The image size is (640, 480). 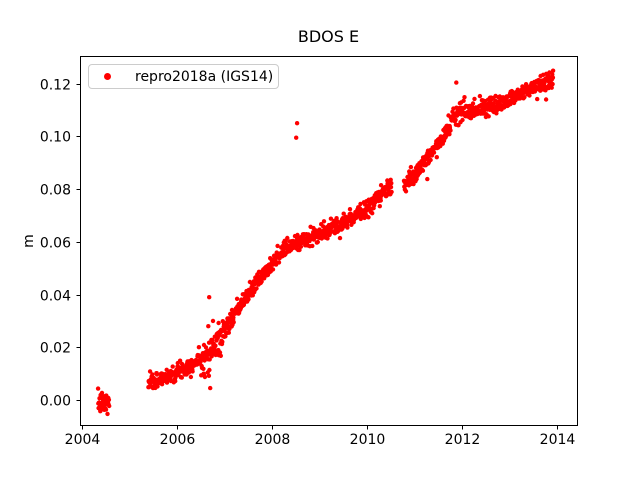 What do you see at coordinates (55, 244) in the screenshot?
I see `y-axis-tick-label: 0.06` at bounding box center [55, 244].